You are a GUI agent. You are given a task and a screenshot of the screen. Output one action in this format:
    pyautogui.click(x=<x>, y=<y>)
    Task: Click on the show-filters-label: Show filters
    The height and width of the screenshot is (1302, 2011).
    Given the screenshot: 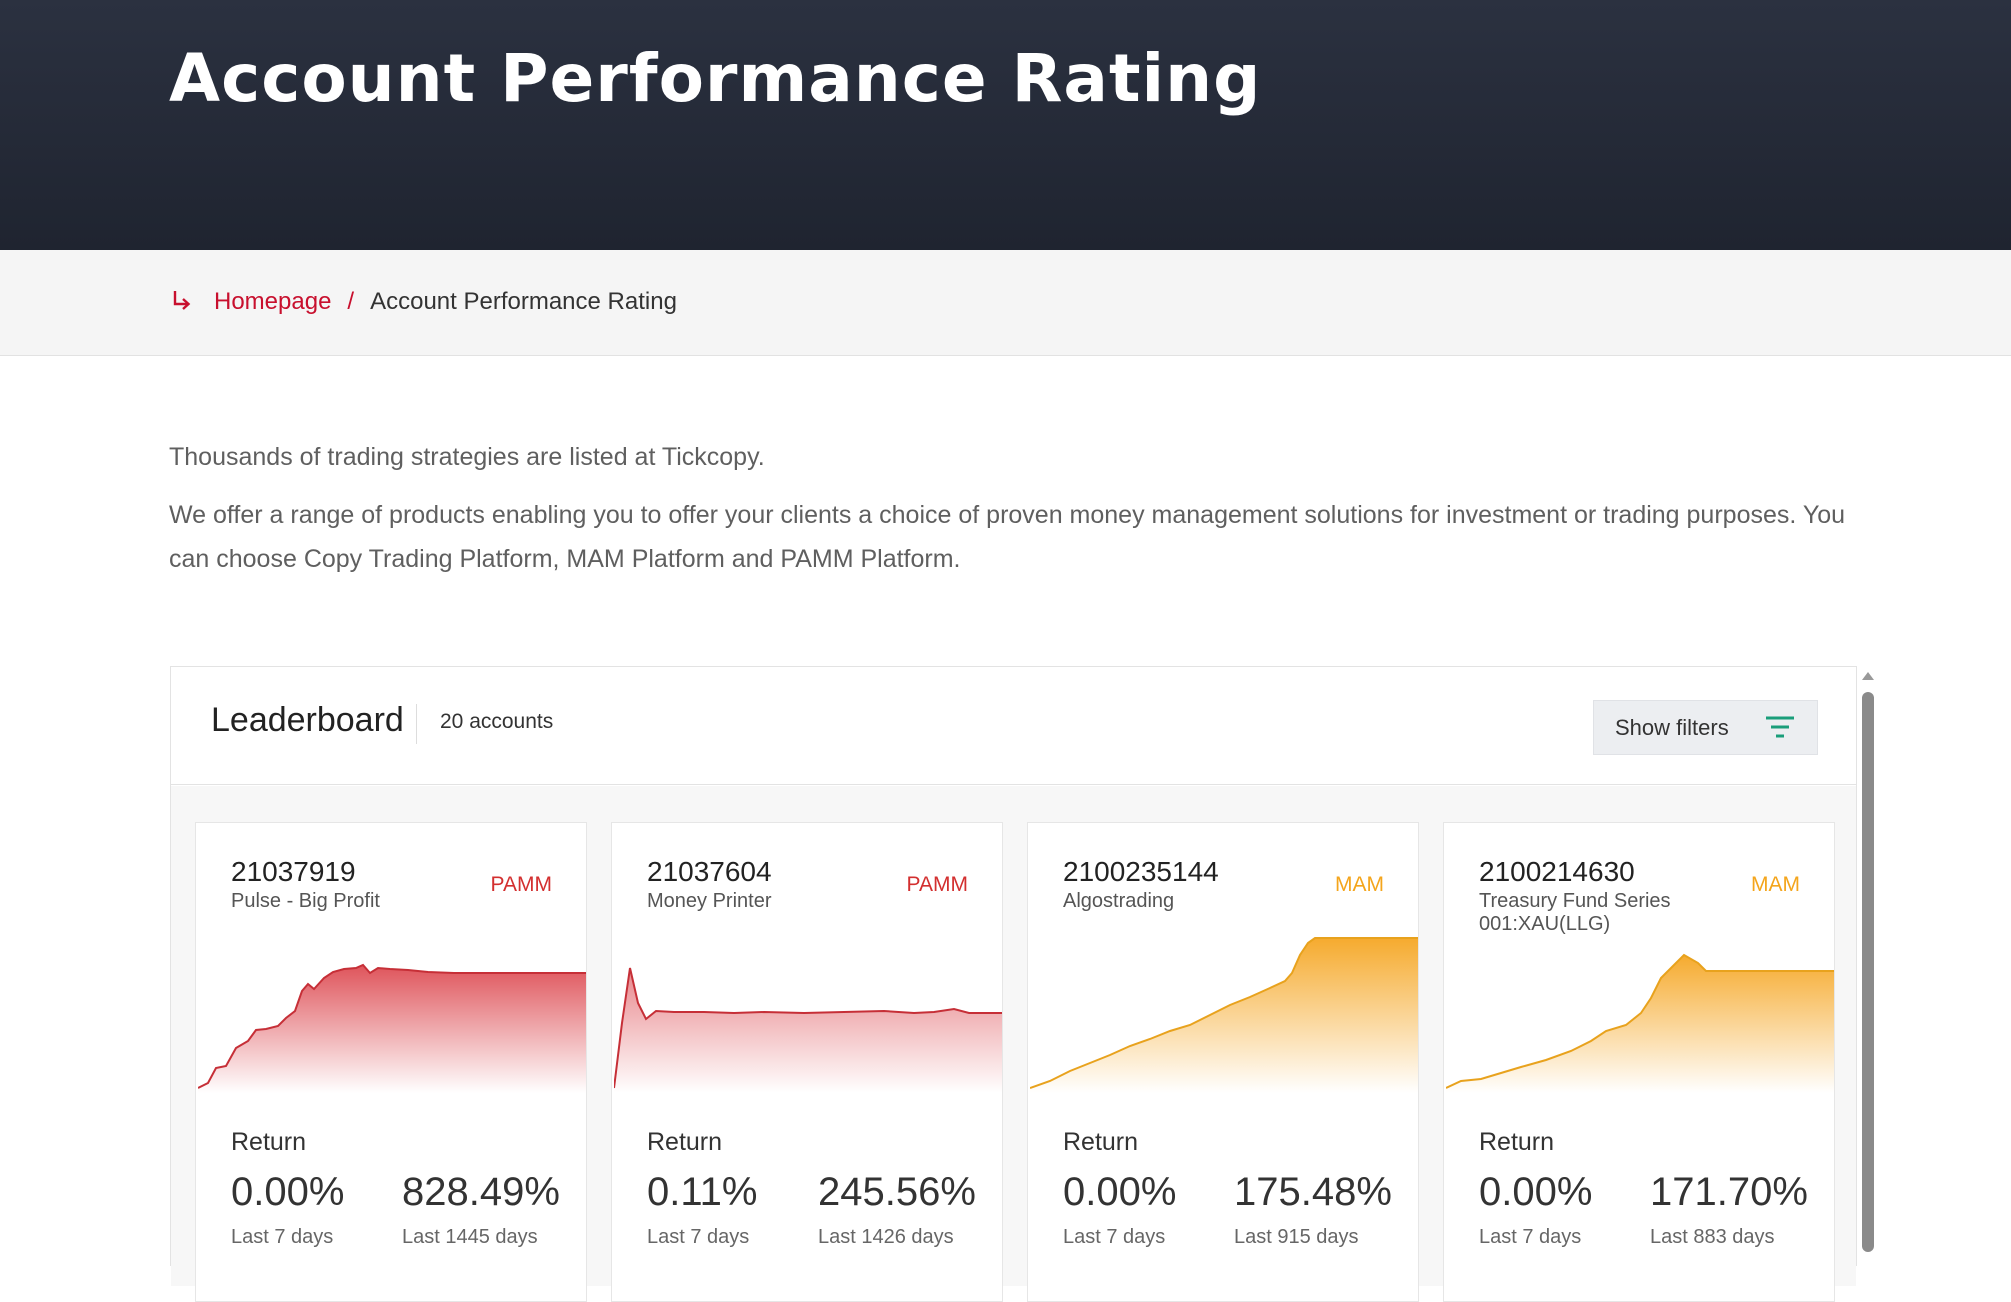 What is the action you would take?
    pyautogui.click(x=1672, y=727)
    